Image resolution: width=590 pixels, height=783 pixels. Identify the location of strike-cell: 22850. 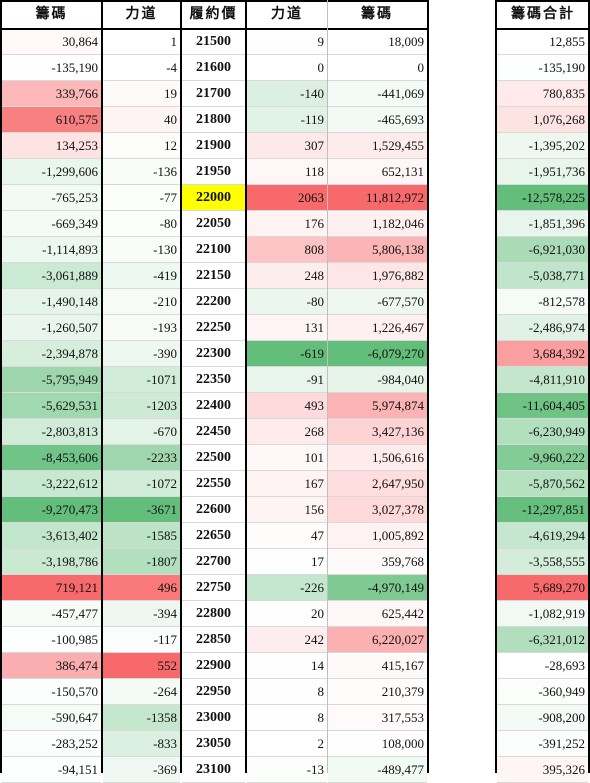
(213, 640).